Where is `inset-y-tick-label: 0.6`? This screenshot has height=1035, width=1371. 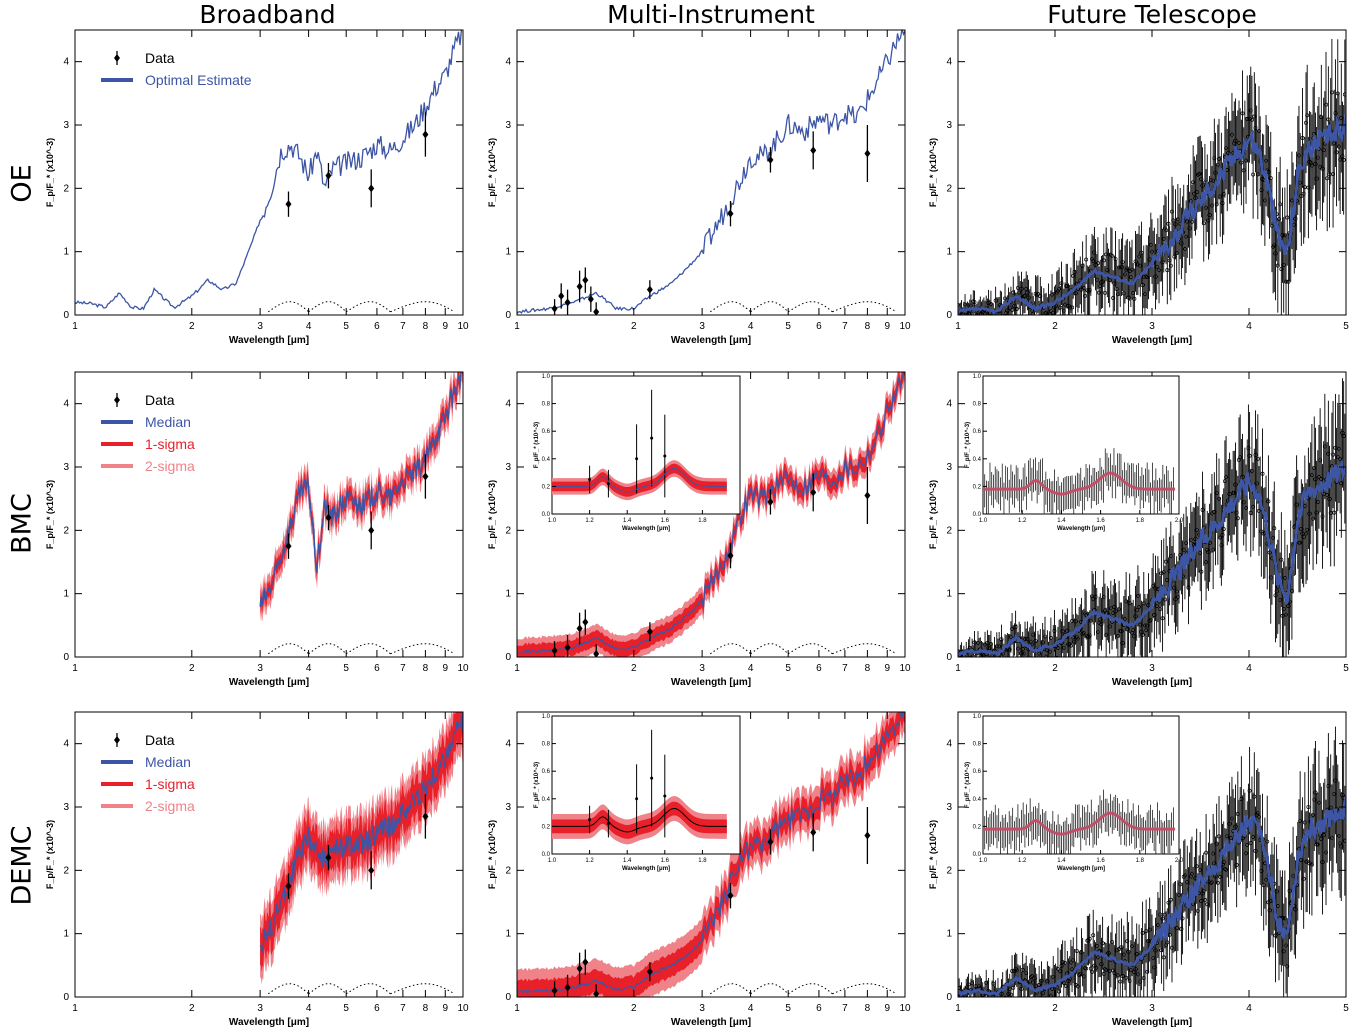
inset-y-tick-label: 0.6 is located at coordinates (546, 432).